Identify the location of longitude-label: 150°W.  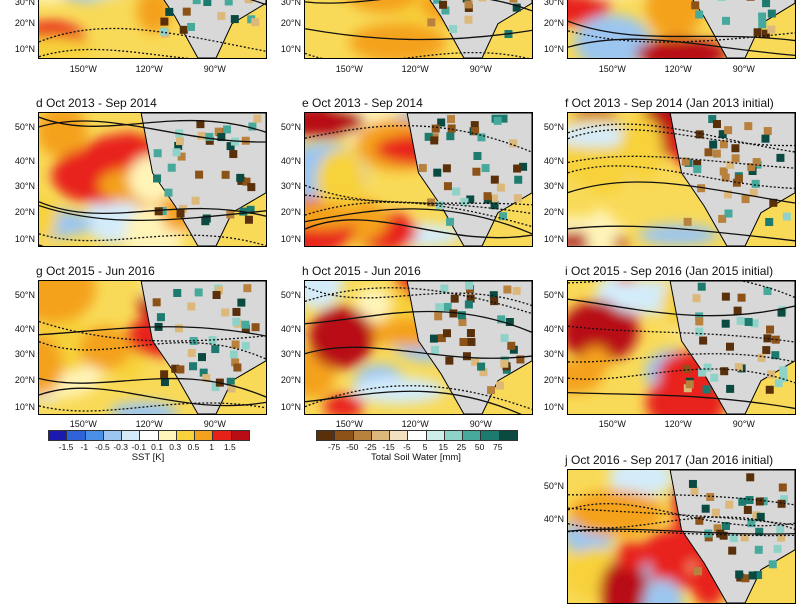
(349, 424).